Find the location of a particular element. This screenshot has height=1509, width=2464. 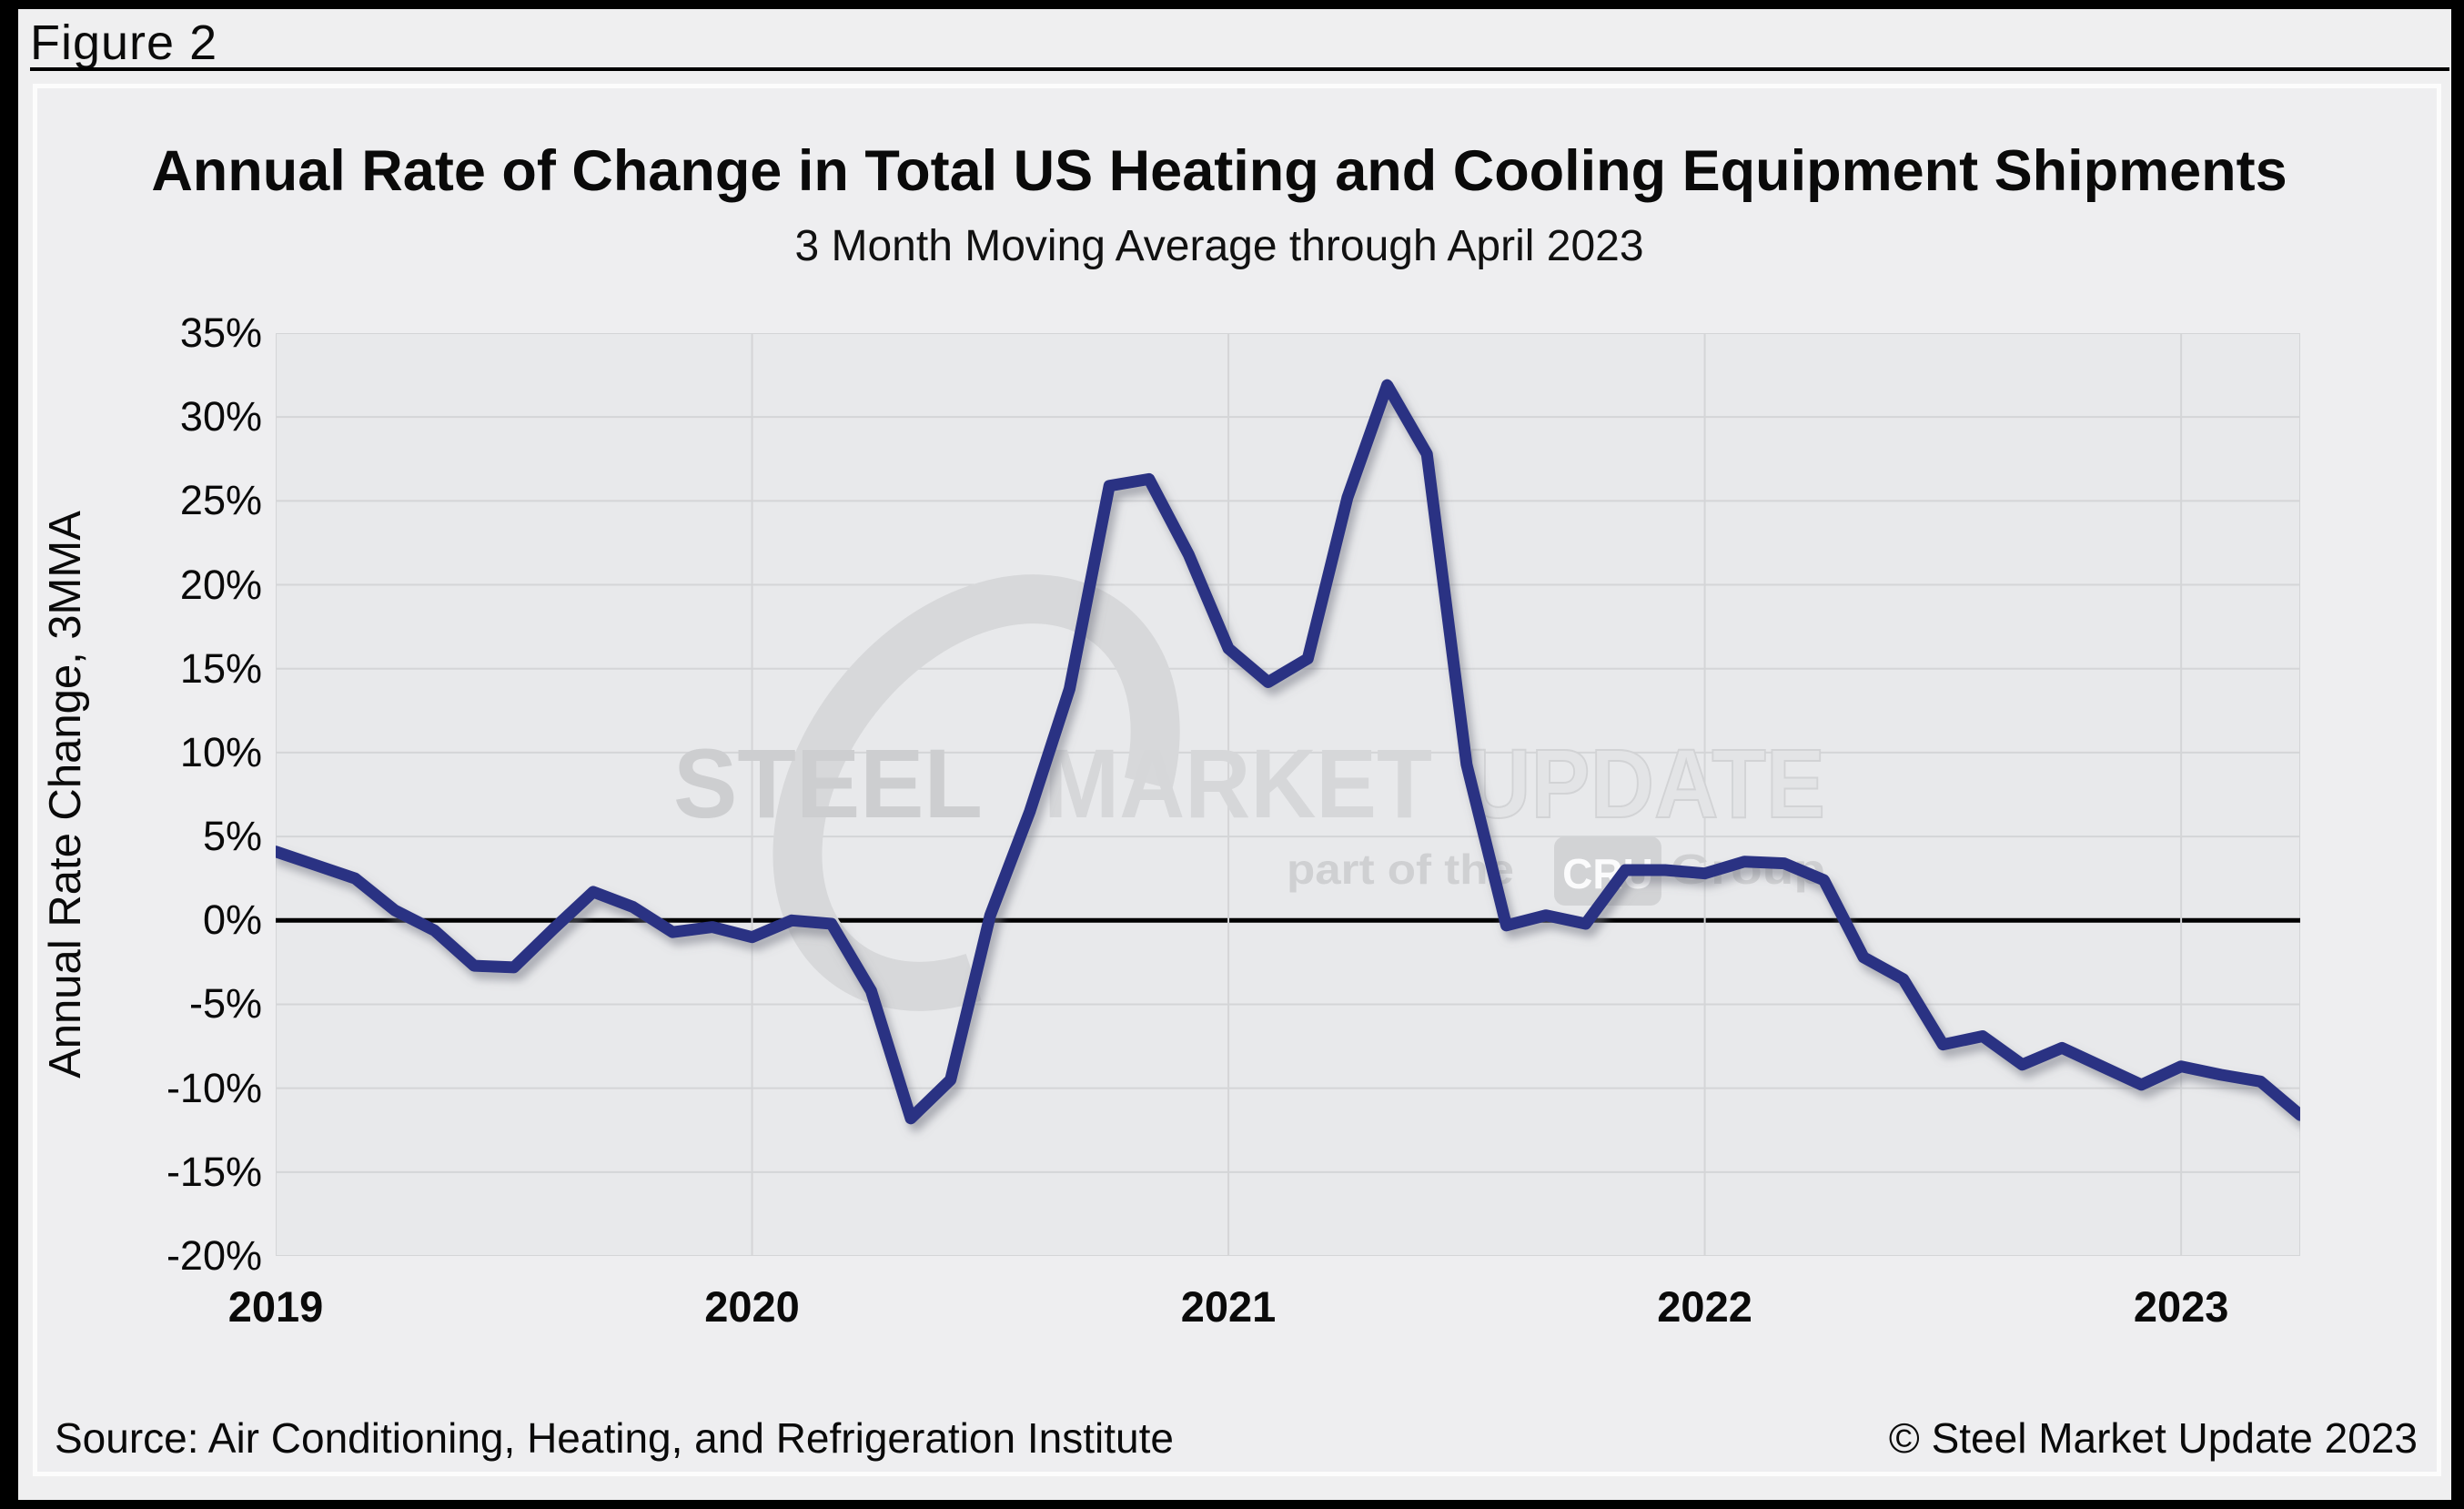

y-tick-label-0: 0% is located at coordinates (232, 920).